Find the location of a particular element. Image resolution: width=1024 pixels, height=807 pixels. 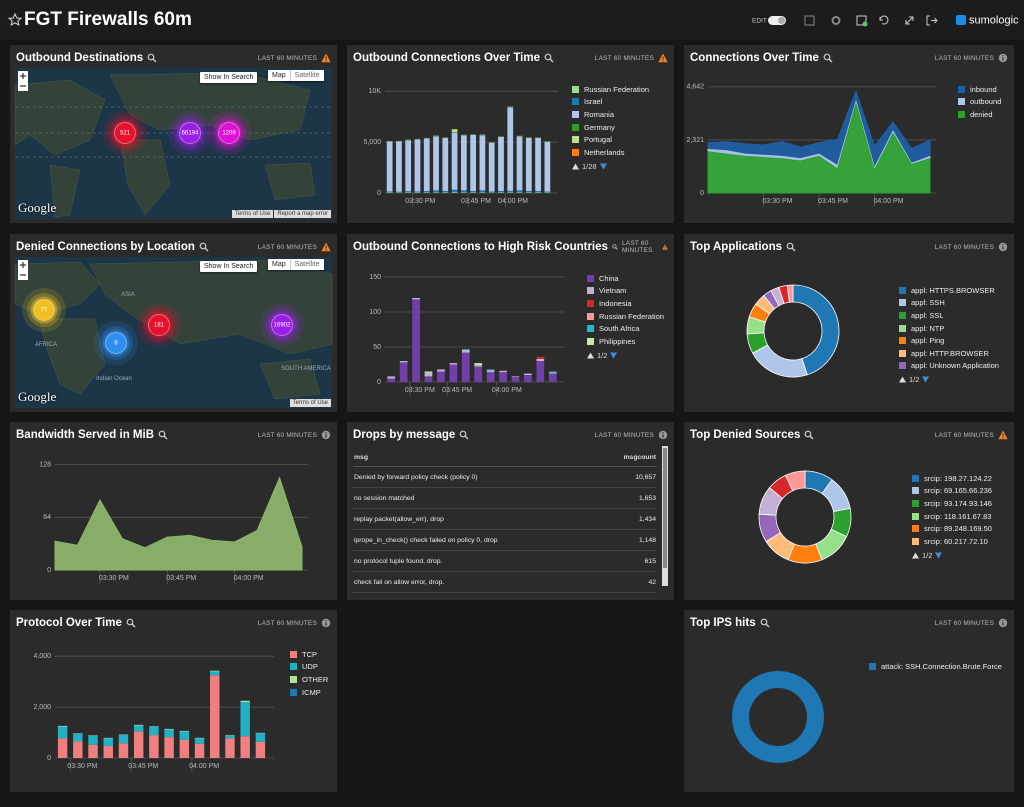

legend-item: appl: SSH is located at coordinates (949, 303).